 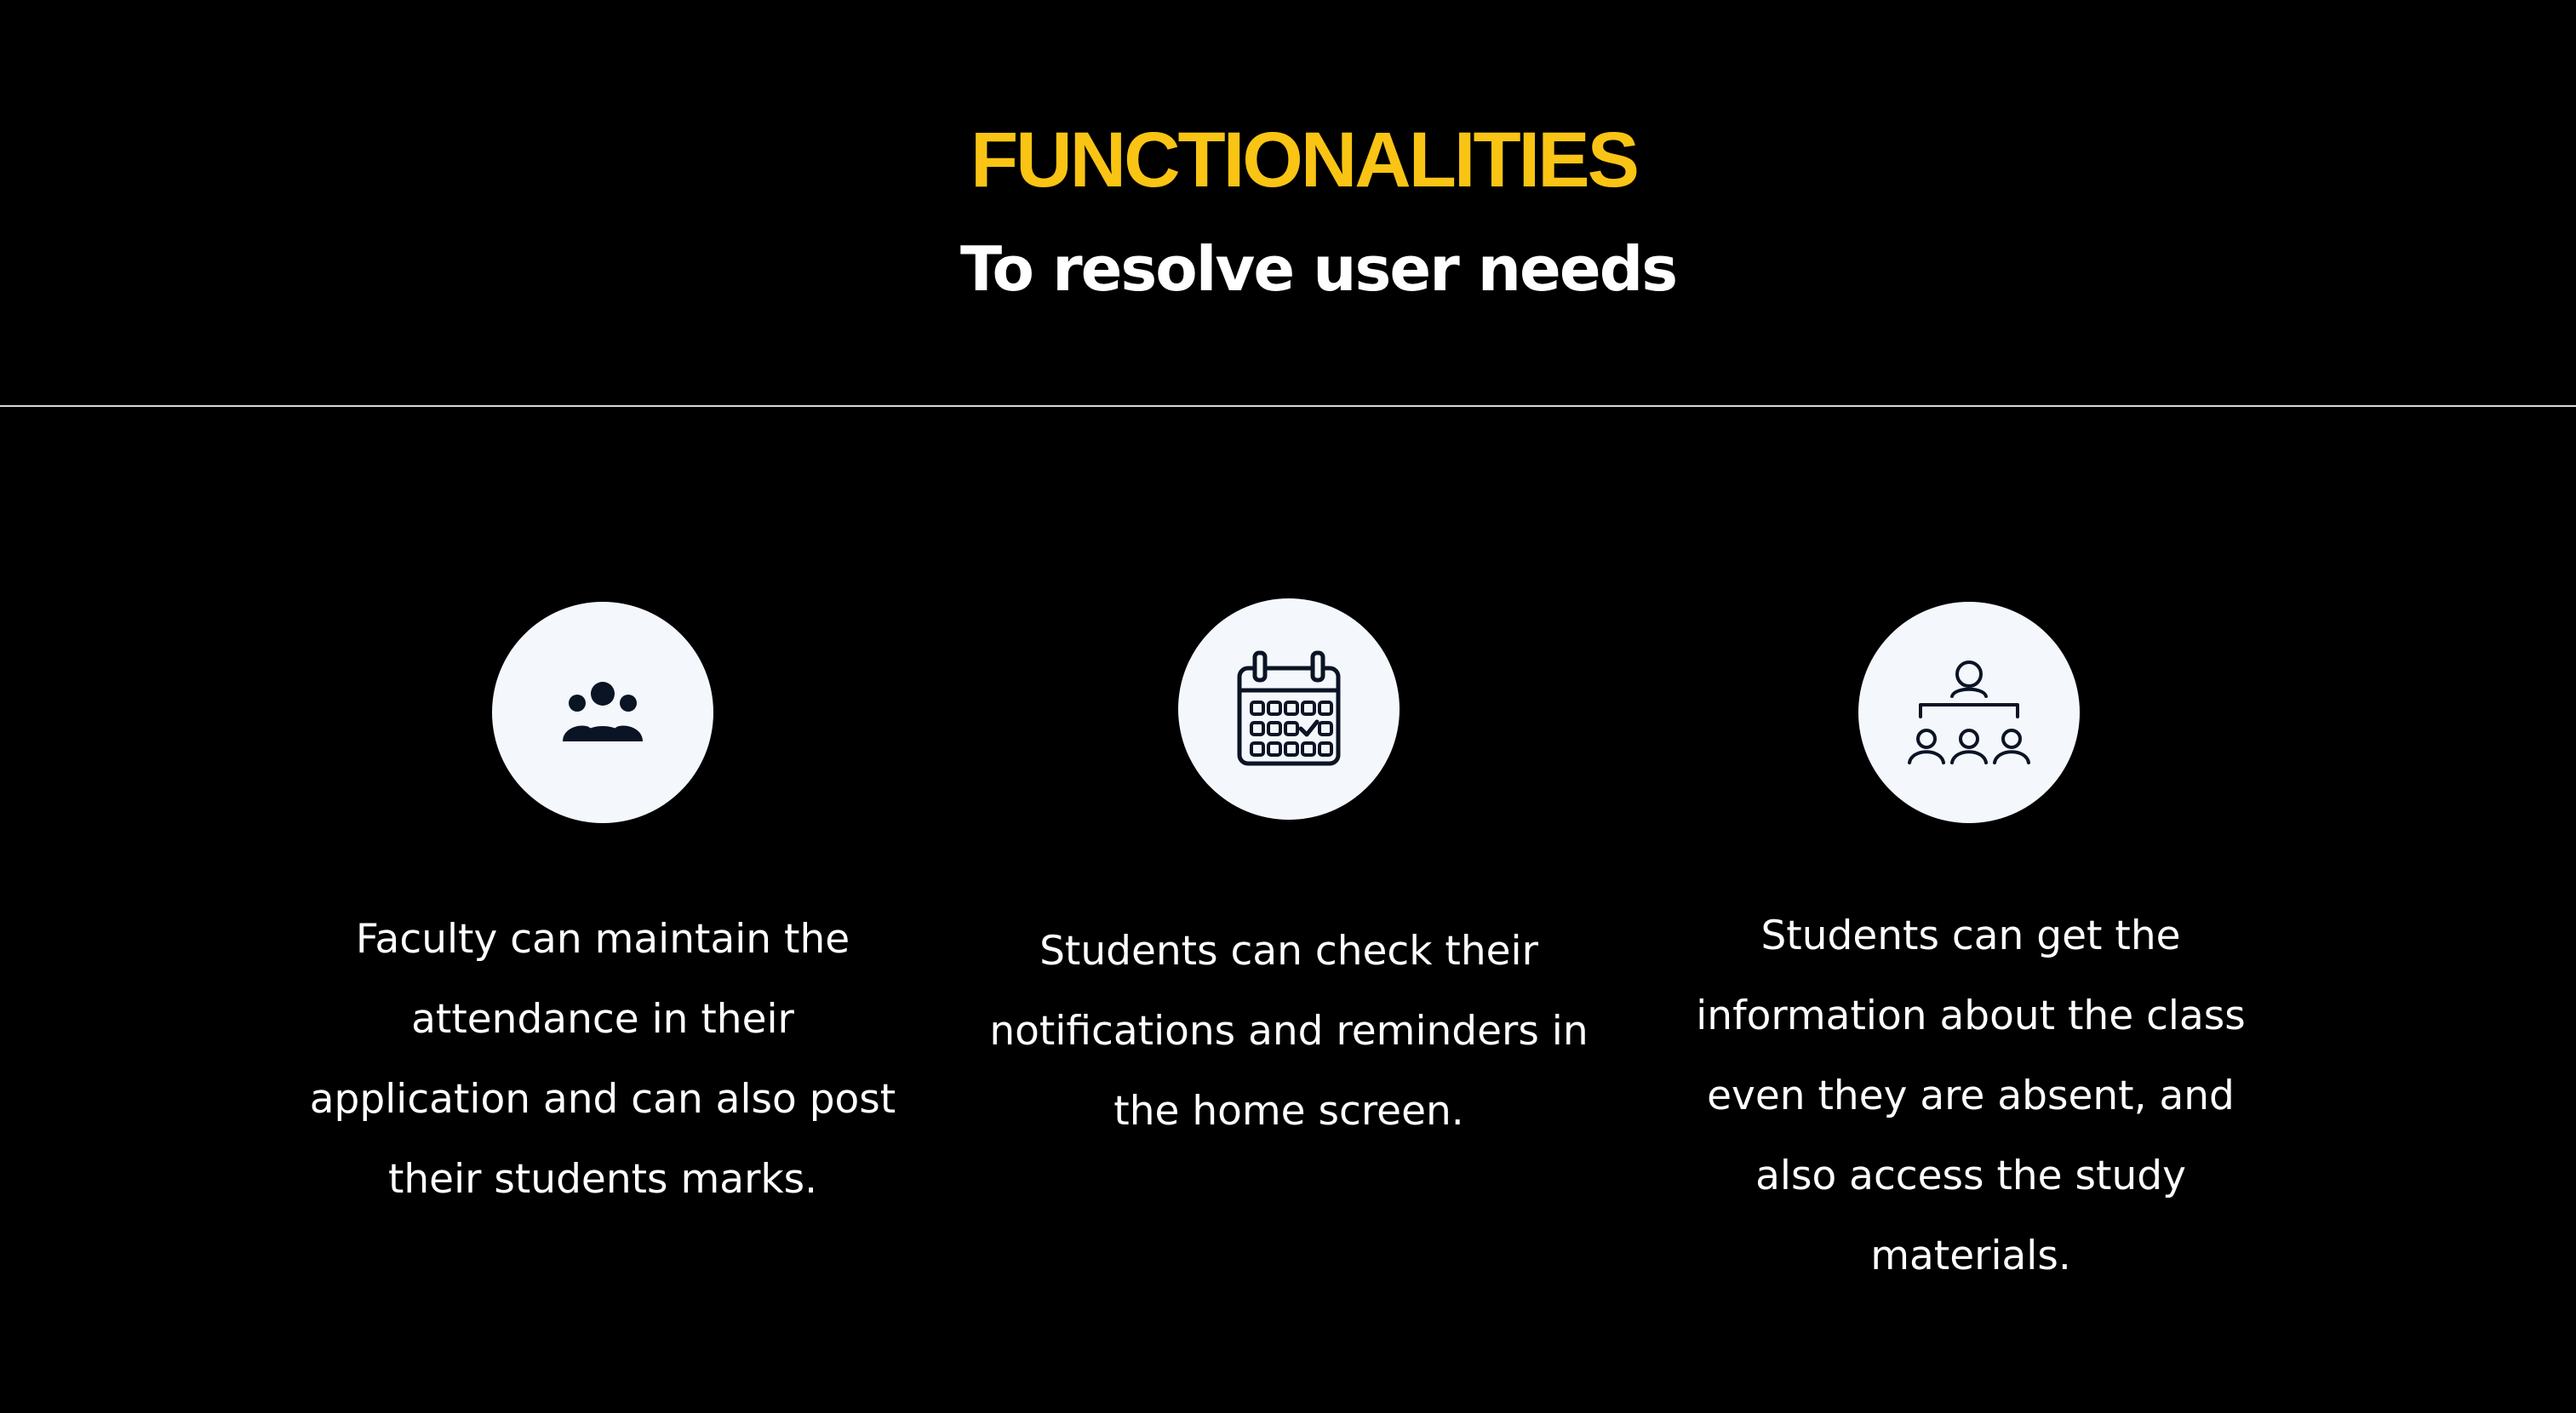 What do you see at coordinates (1288, 406) in the screenshot?
I see `section-divider` at bounding box center [1288, 406].